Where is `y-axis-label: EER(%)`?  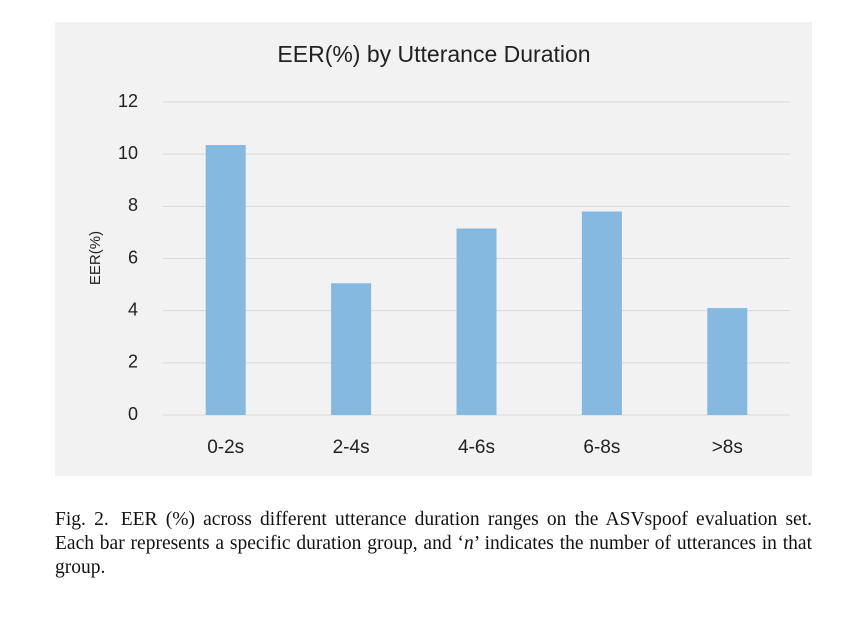
y-axis-label: EER(%) is located at coordinates (95, 258).